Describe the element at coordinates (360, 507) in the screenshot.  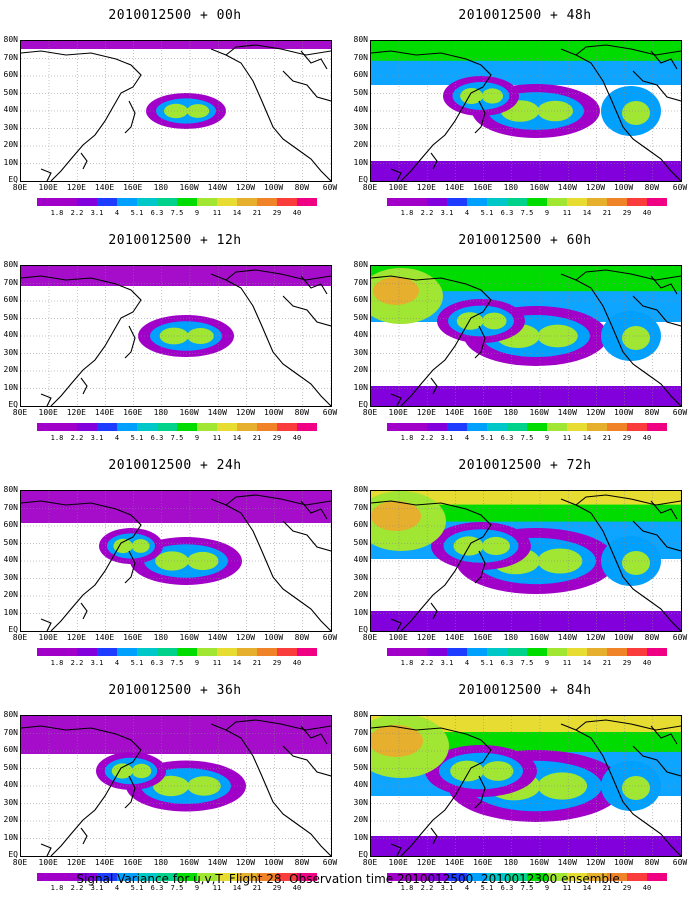
I see `lat-tick-label: 70N` at that location.